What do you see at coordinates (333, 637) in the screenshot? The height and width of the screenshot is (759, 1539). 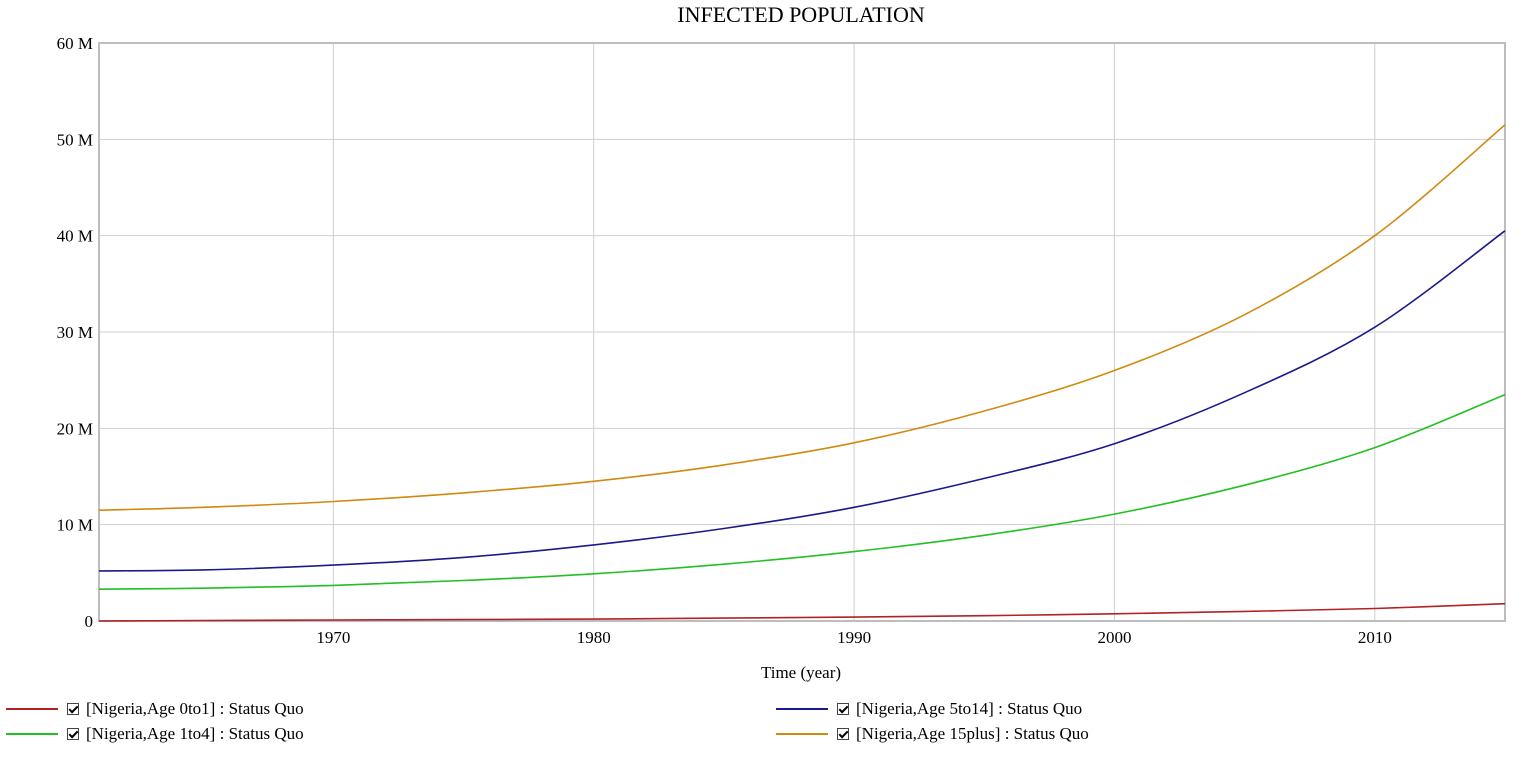 I see `x-tick-label: 1970` at bounding box center [333, 637].